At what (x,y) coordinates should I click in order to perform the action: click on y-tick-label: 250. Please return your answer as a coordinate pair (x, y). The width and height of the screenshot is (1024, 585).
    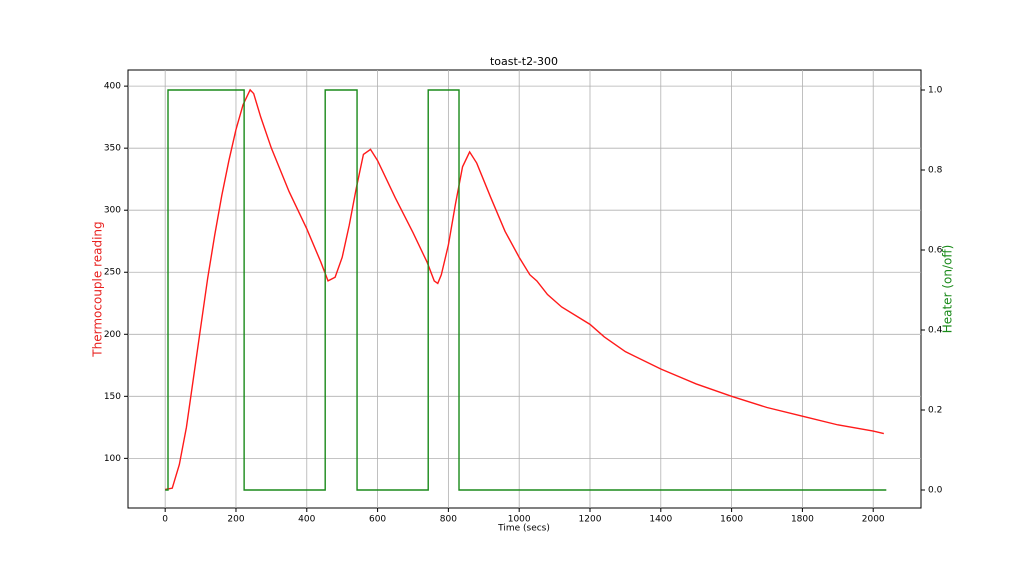
    Looking at the image, I should click on (112, 273).